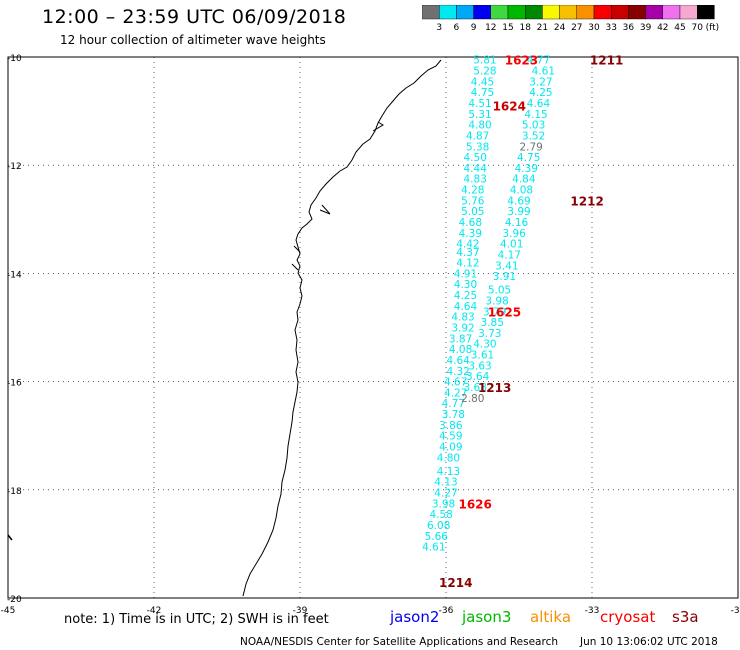  Describe the element at coordinates (474, 28) in the screenshot. I see `colorbar-tick-label: 9` at that location.